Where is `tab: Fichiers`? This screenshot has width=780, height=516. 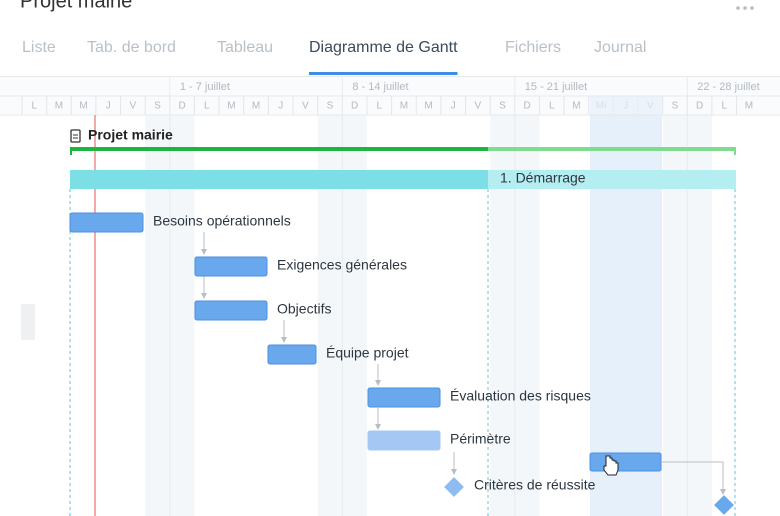
tab: Fichiers is located at coordinates (533, 47).